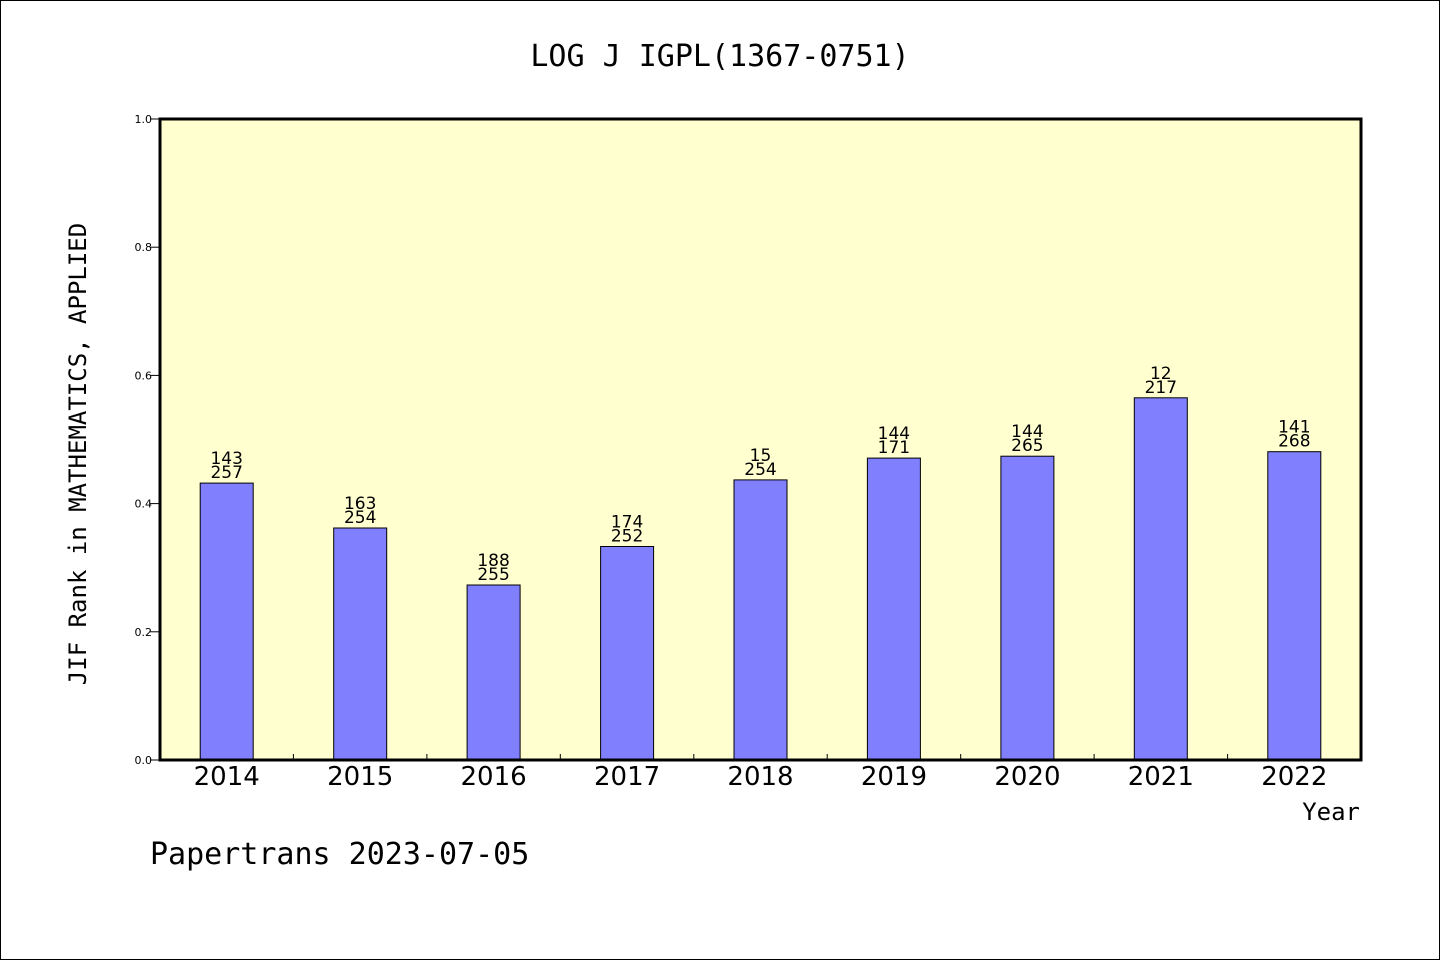 Image resolution: width=1440 pixels, height=960 pixels. What do you see at coordinates (360, 777) in the screenshot?
I see `x-tick-label: 2015` at bounding box center [360, 777].